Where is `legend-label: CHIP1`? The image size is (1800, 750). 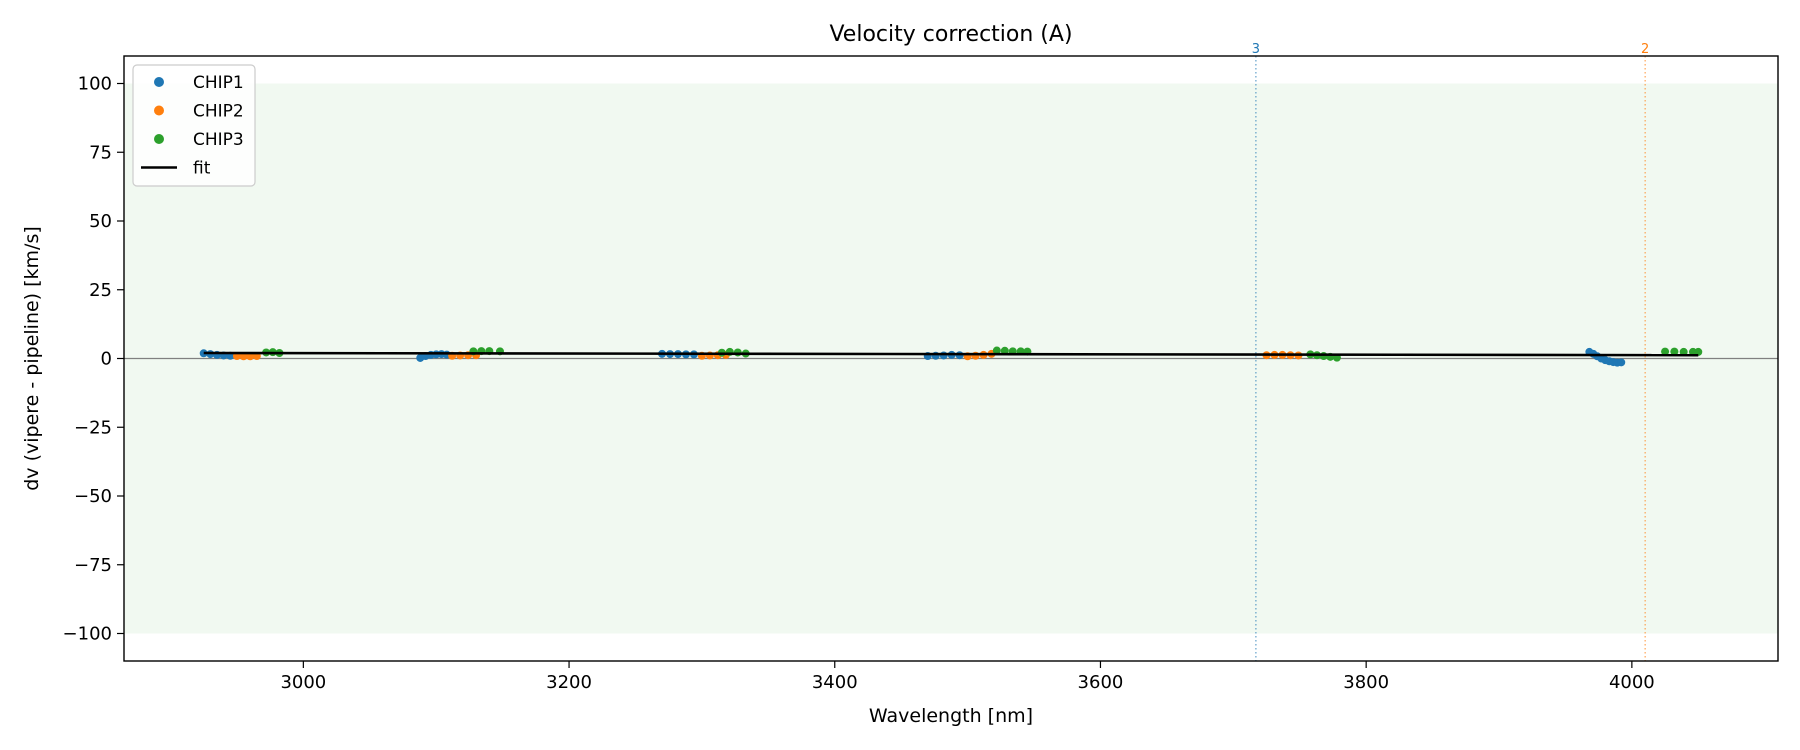
legend-label: CHIP1 is located at coordinates (218, 83).